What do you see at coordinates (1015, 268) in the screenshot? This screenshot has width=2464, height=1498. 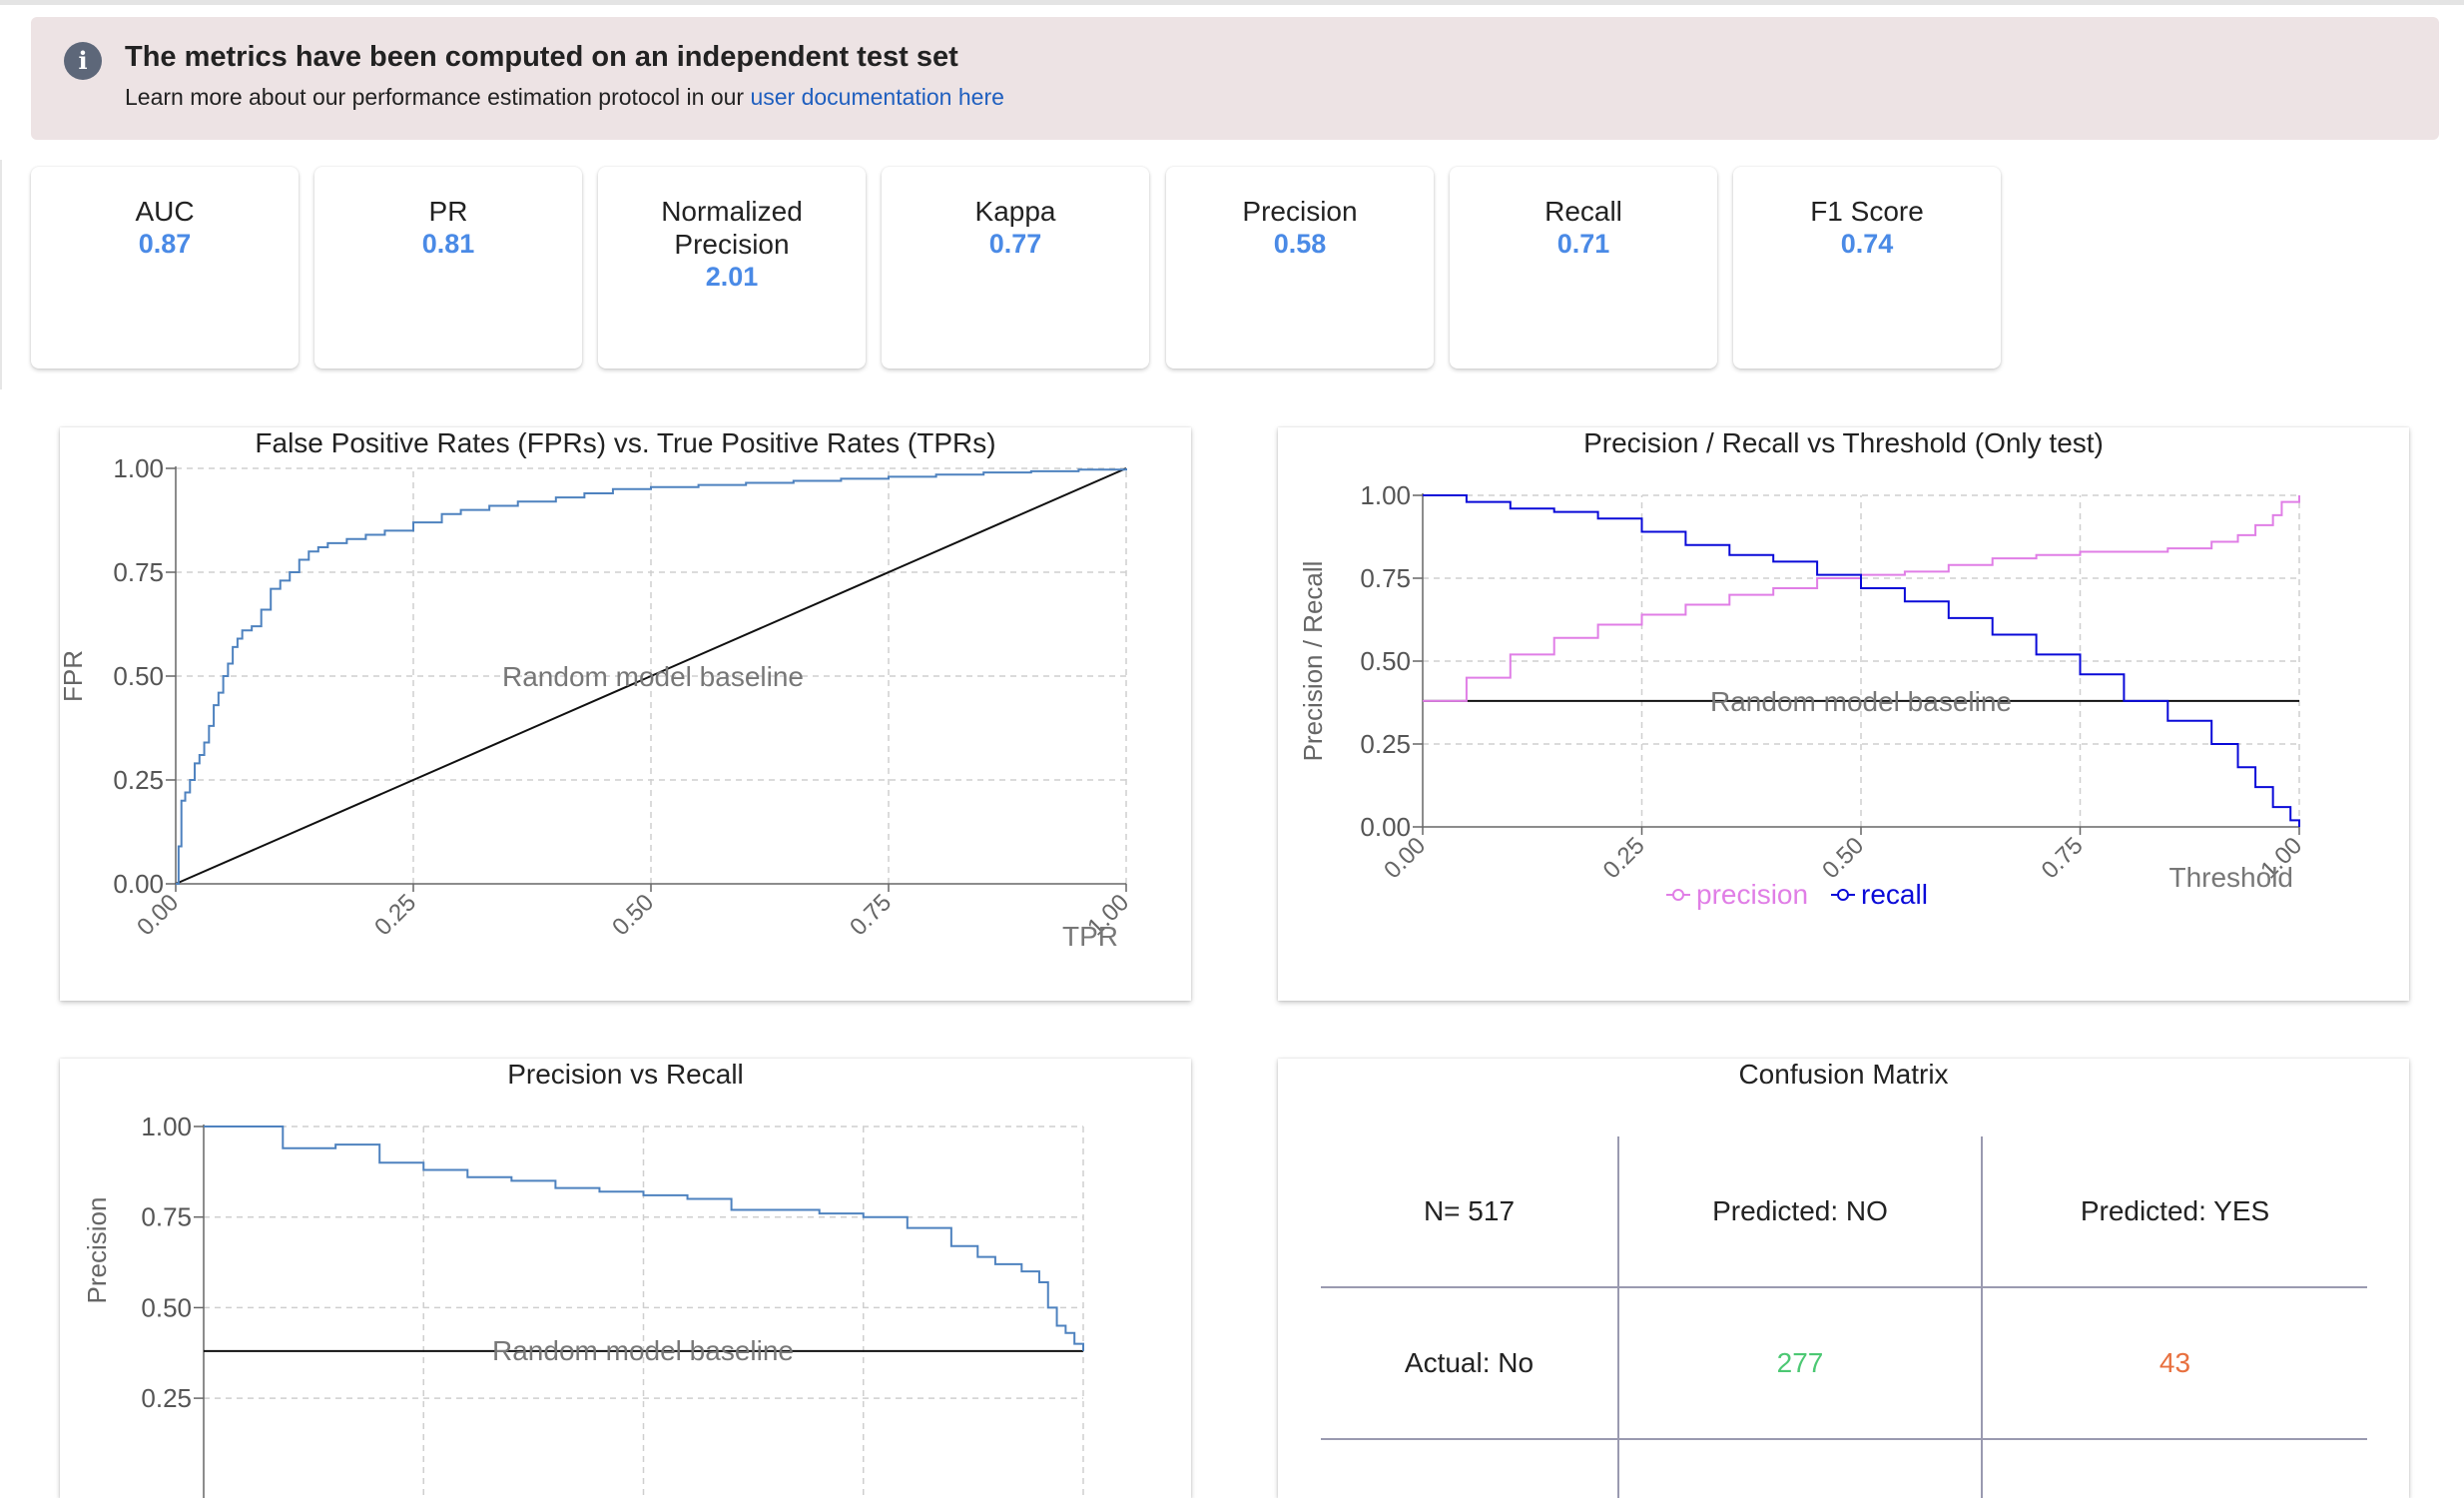 I see `metric-card-kappa: Kappa 0.77` at bounding box center [1015, 268].